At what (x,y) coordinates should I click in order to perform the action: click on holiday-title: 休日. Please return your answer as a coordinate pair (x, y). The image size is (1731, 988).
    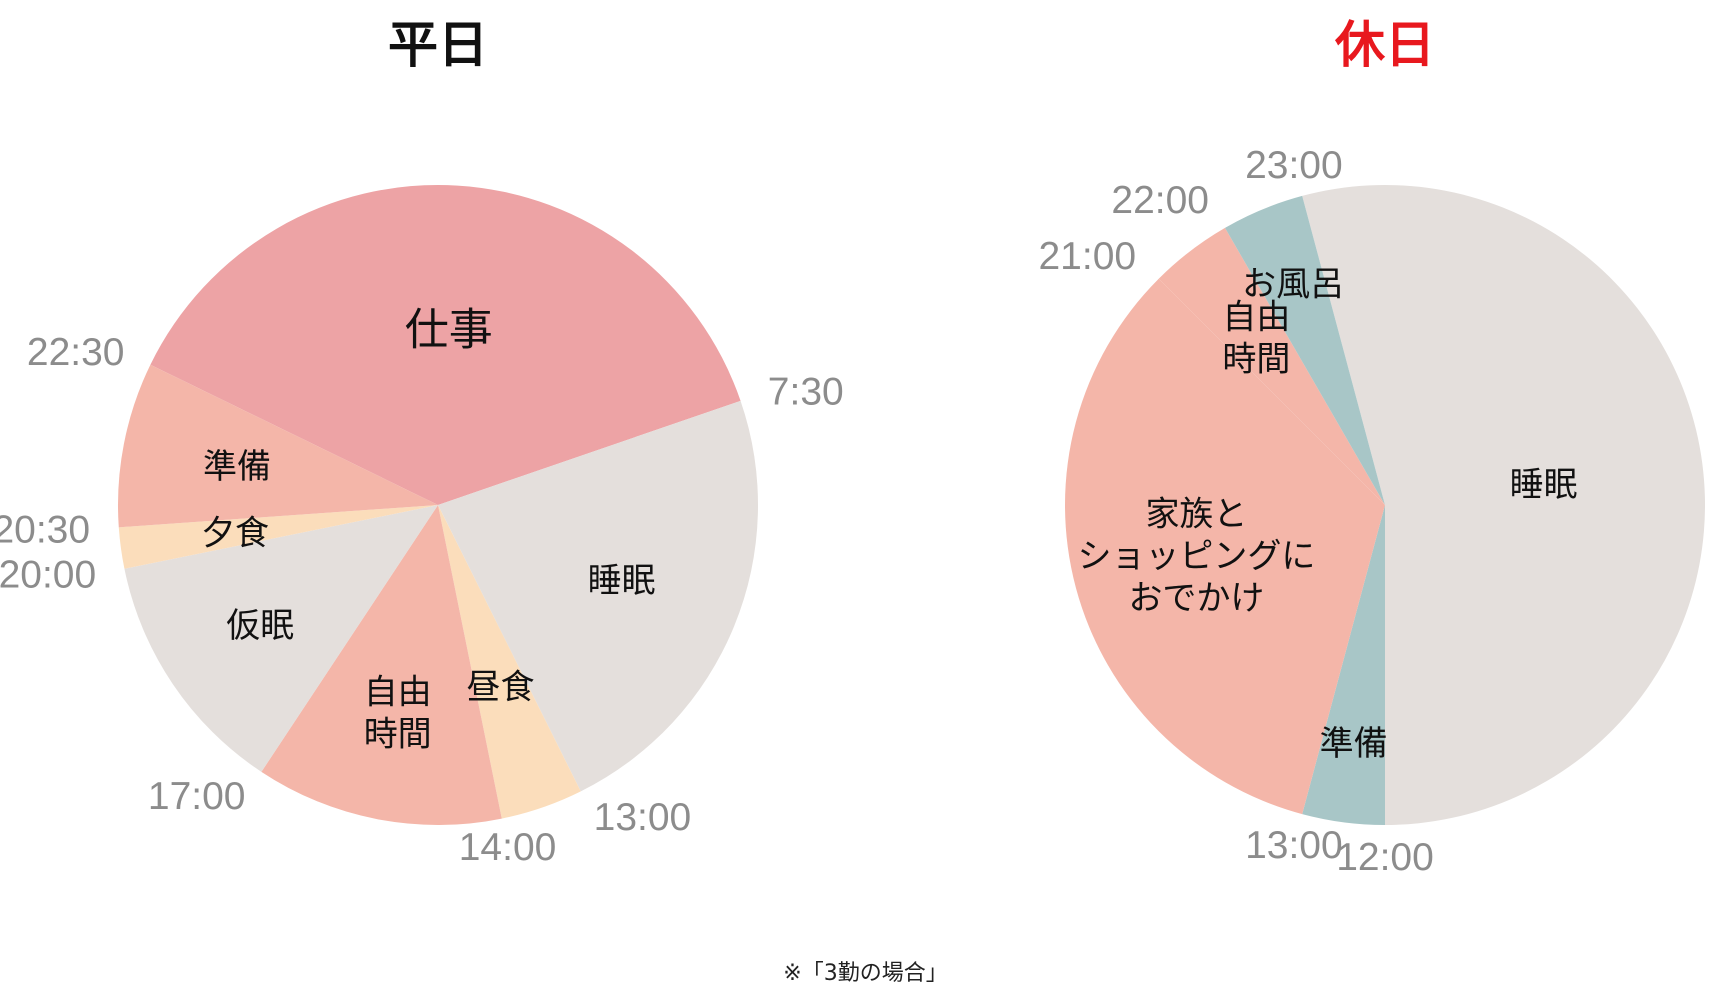
    Looking at the image, I should click on (1384, 45).